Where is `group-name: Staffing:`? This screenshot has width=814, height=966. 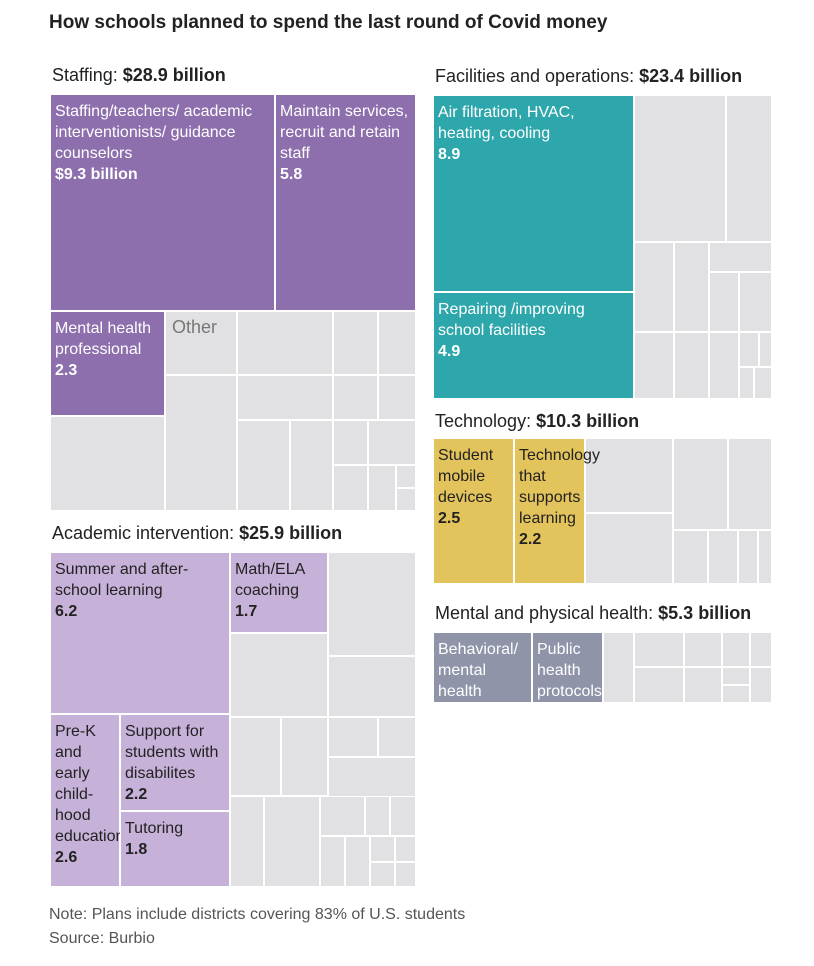
group-name: Staffing: is located at coordinates (85, 75).